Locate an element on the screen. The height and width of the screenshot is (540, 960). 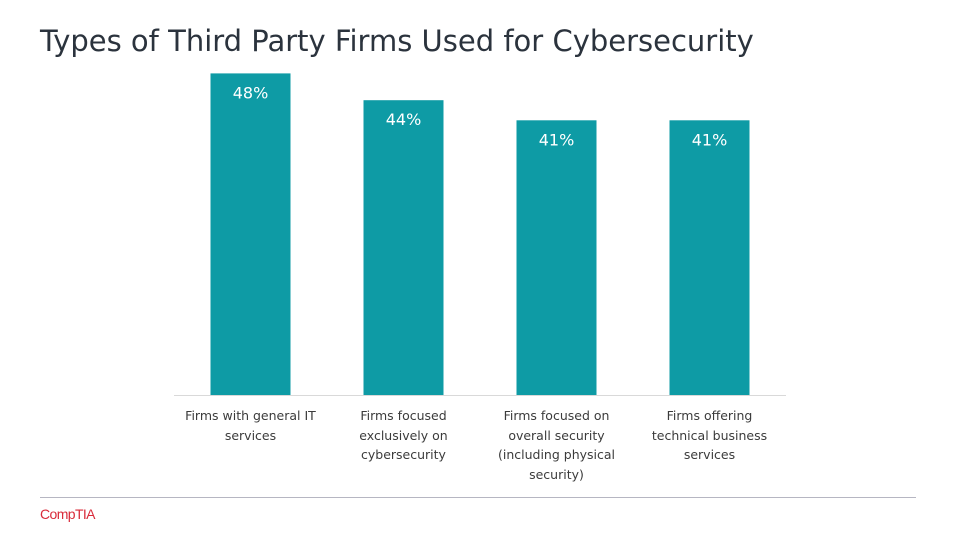
footer-divider is located at coordinates (478, 497).